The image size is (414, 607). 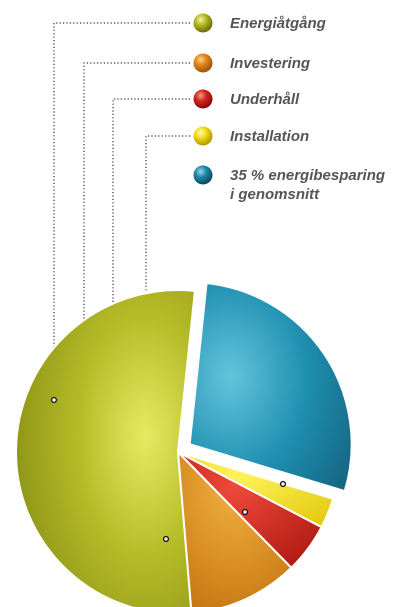 What do you see at coordinates (270, 63) in the screenshot?
I see `legend-label-2: Investering` at bounding box center [270, 63].